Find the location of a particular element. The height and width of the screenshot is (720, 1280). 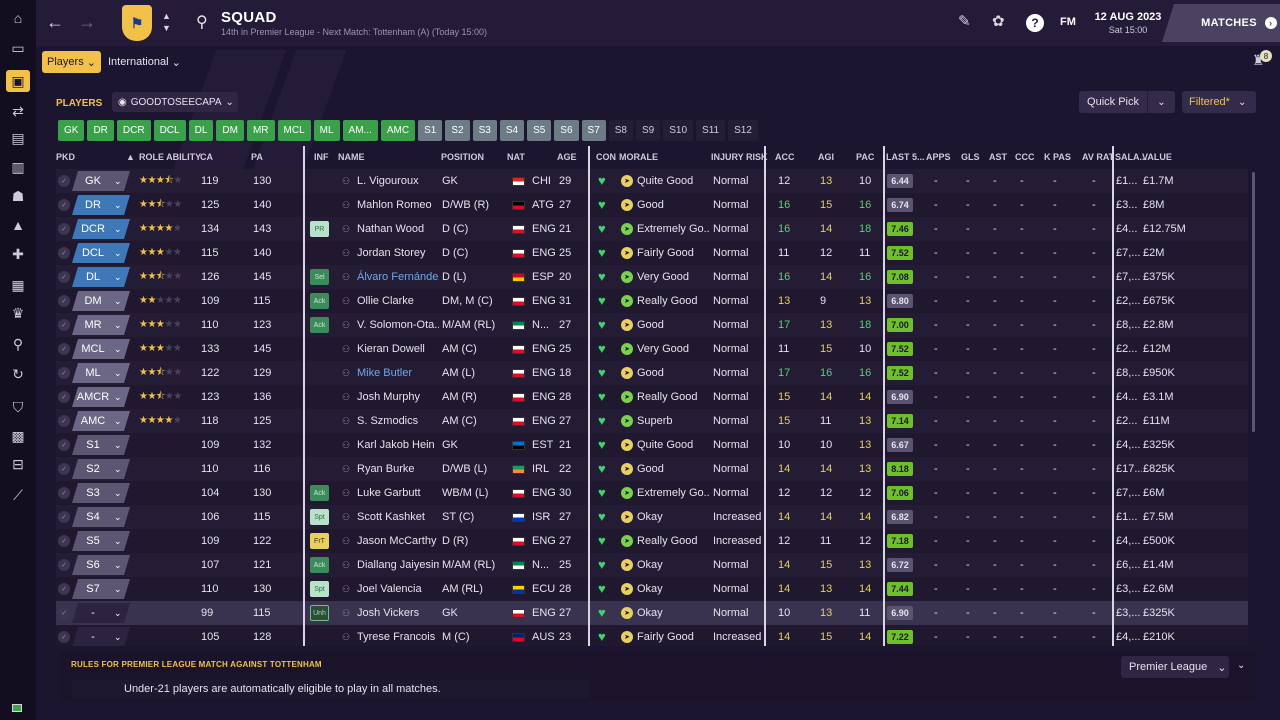

position-select: GK ⌄ is located at coordinates (101, 181).